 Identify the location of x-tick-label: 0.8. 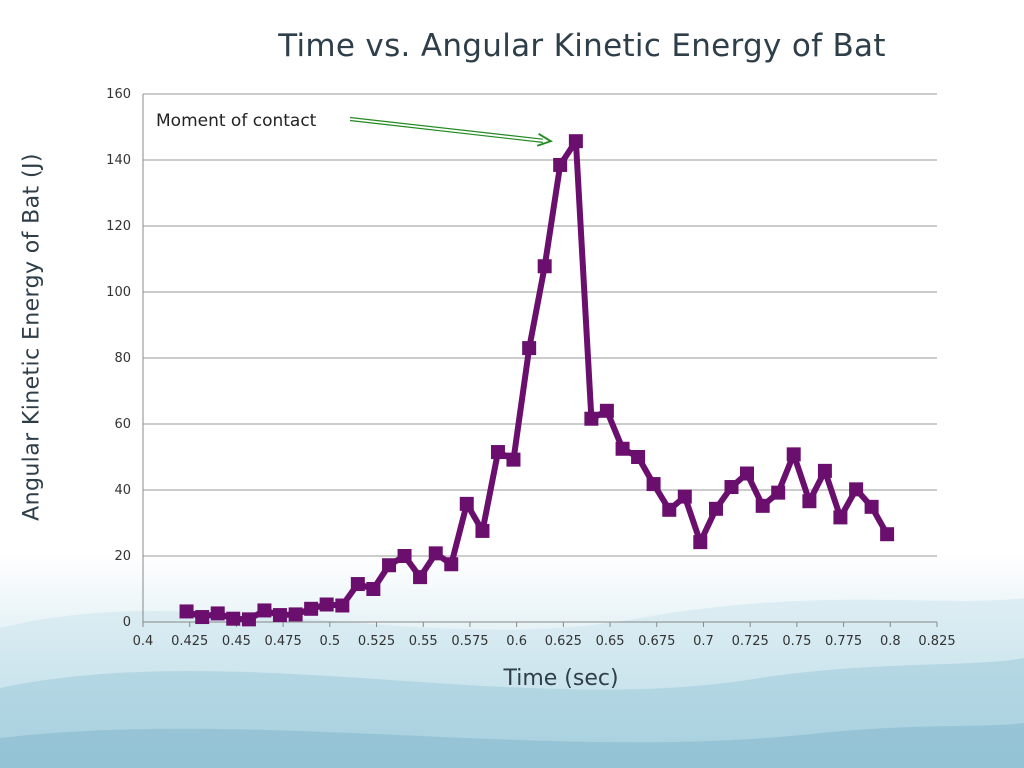
(890, 641).